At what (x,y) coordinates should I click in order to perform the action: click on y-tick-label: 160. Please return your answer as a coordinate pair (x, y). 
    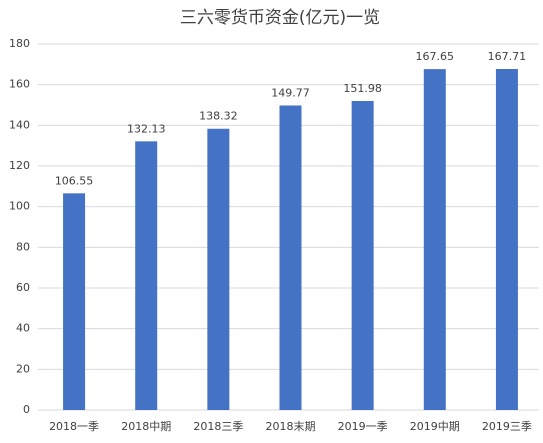
    Looking at the image, I should click on (19, 84).